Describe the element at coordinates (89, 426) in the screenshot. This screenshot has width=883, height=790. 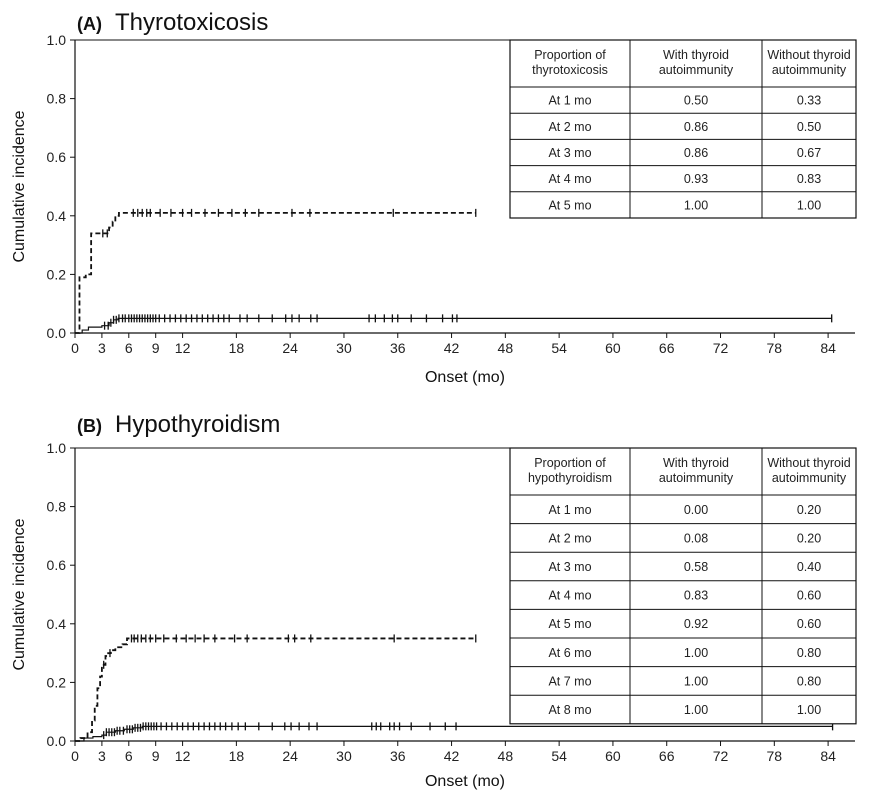
I see `panel-letter: (B)` at that location.